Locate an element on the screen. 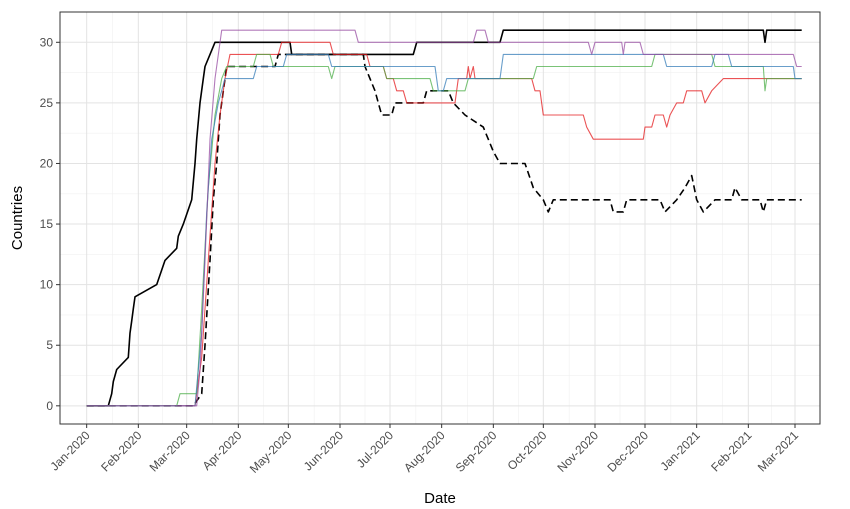 This screenshot has height=509, width=850. y-tick-label: 0 is located at coordinates (49, 406).